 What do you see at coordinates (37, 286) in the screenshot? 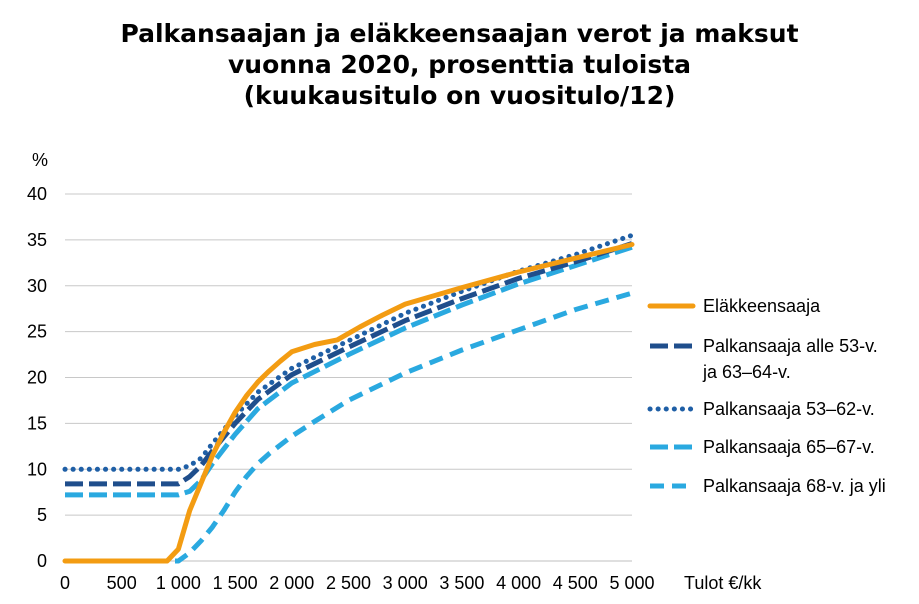
I see `y-tick-label: 30` at bounding box center [37, 286].